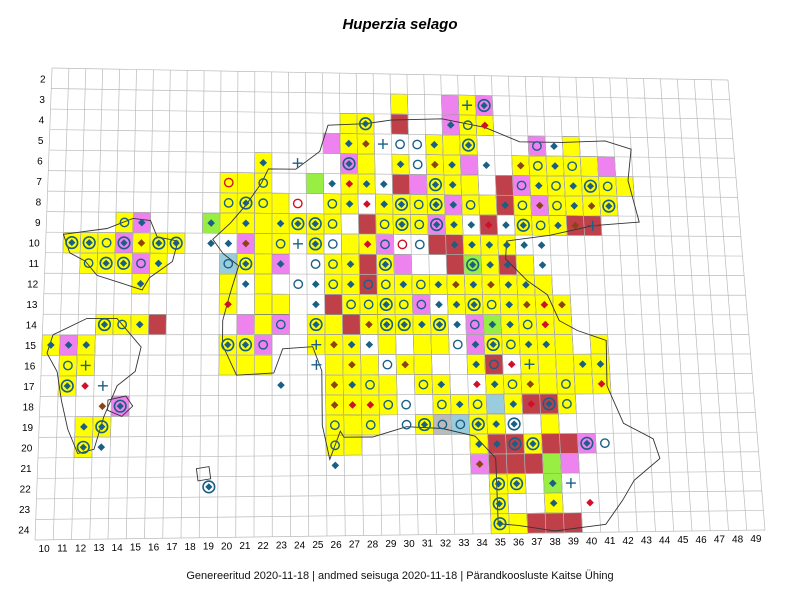 The image size is (800, 600). I want to click on column-label: 15, so click(136, 548).